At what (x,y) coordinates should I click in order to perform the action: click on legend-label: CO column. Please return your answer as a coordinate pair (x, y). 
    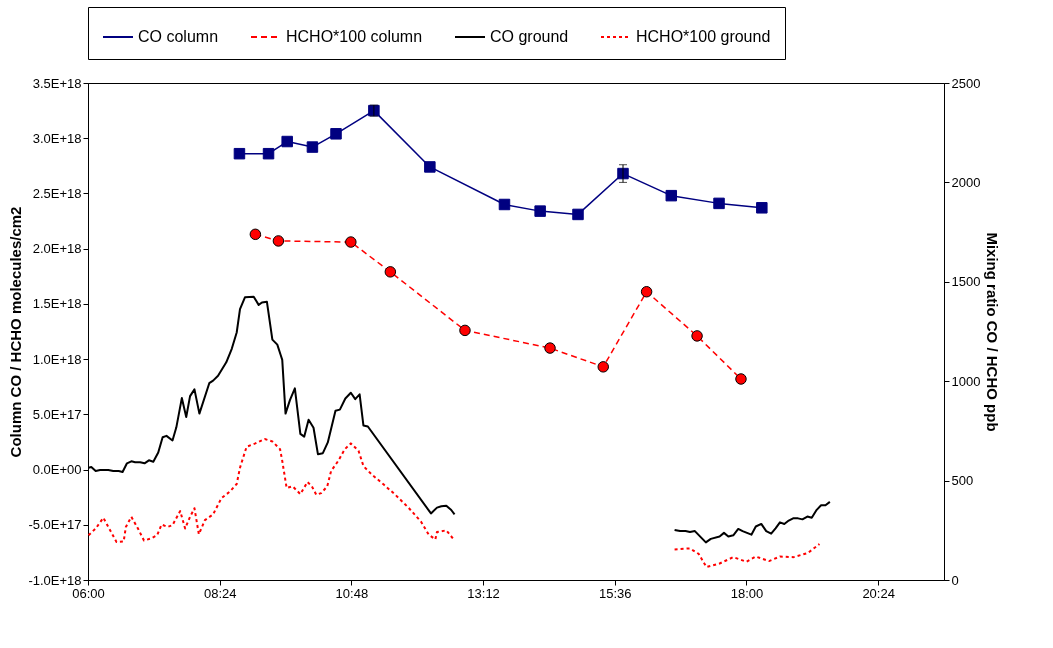
    Looking at the image, I should click on (178, 36).